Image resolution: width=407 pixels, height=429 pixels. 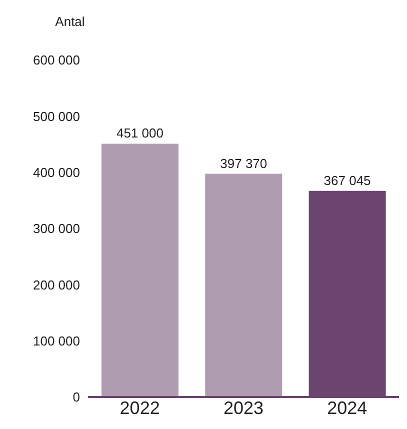 I want to click on y-tick-label: 300 000, so click(x=56, y=228).